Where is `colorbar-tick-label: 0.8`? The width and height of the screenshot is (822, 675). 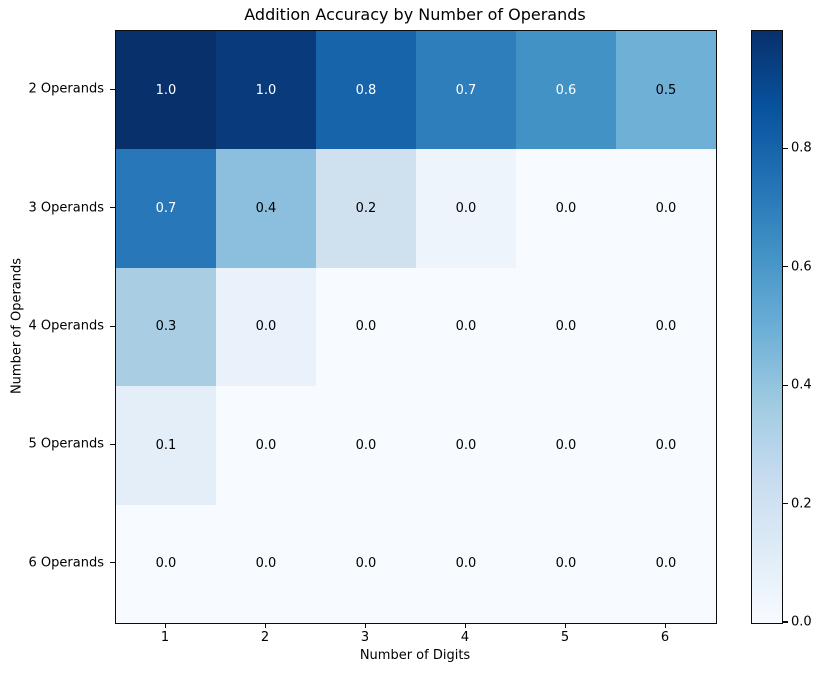 colorbar-tick-label: 0.8 is located at coordinates (801, 148).